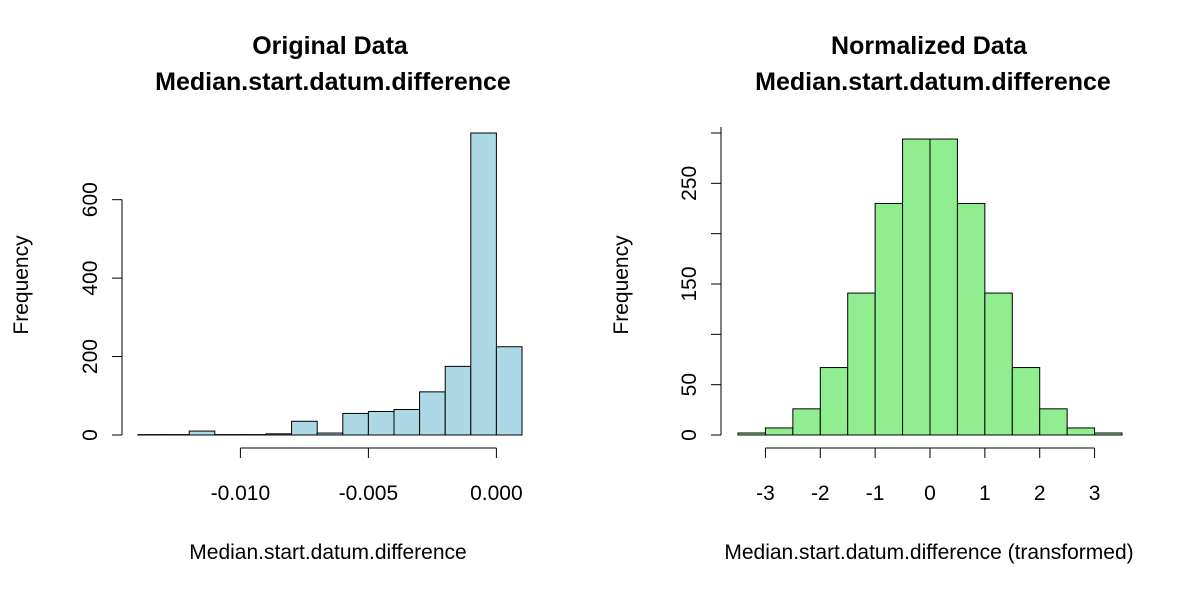 The width and height of the screenshot is (1200, 600). What do you see at coordinates (90, 278) in the screenshot?
I see `y-tick-label: 400` at bounding box center [90, 278].